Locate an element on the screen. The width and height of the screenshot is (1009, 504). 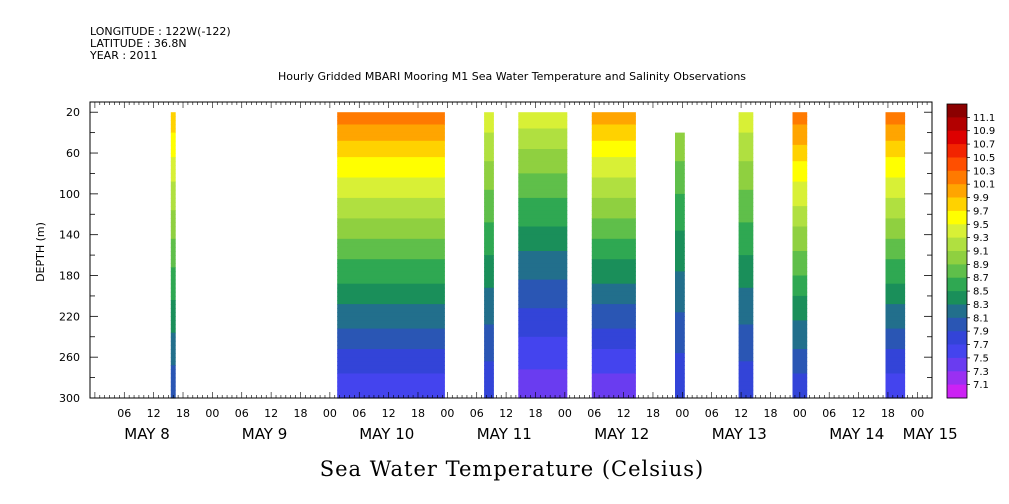
colorbar-label: 8.5 is located at coordinates (981, 292).